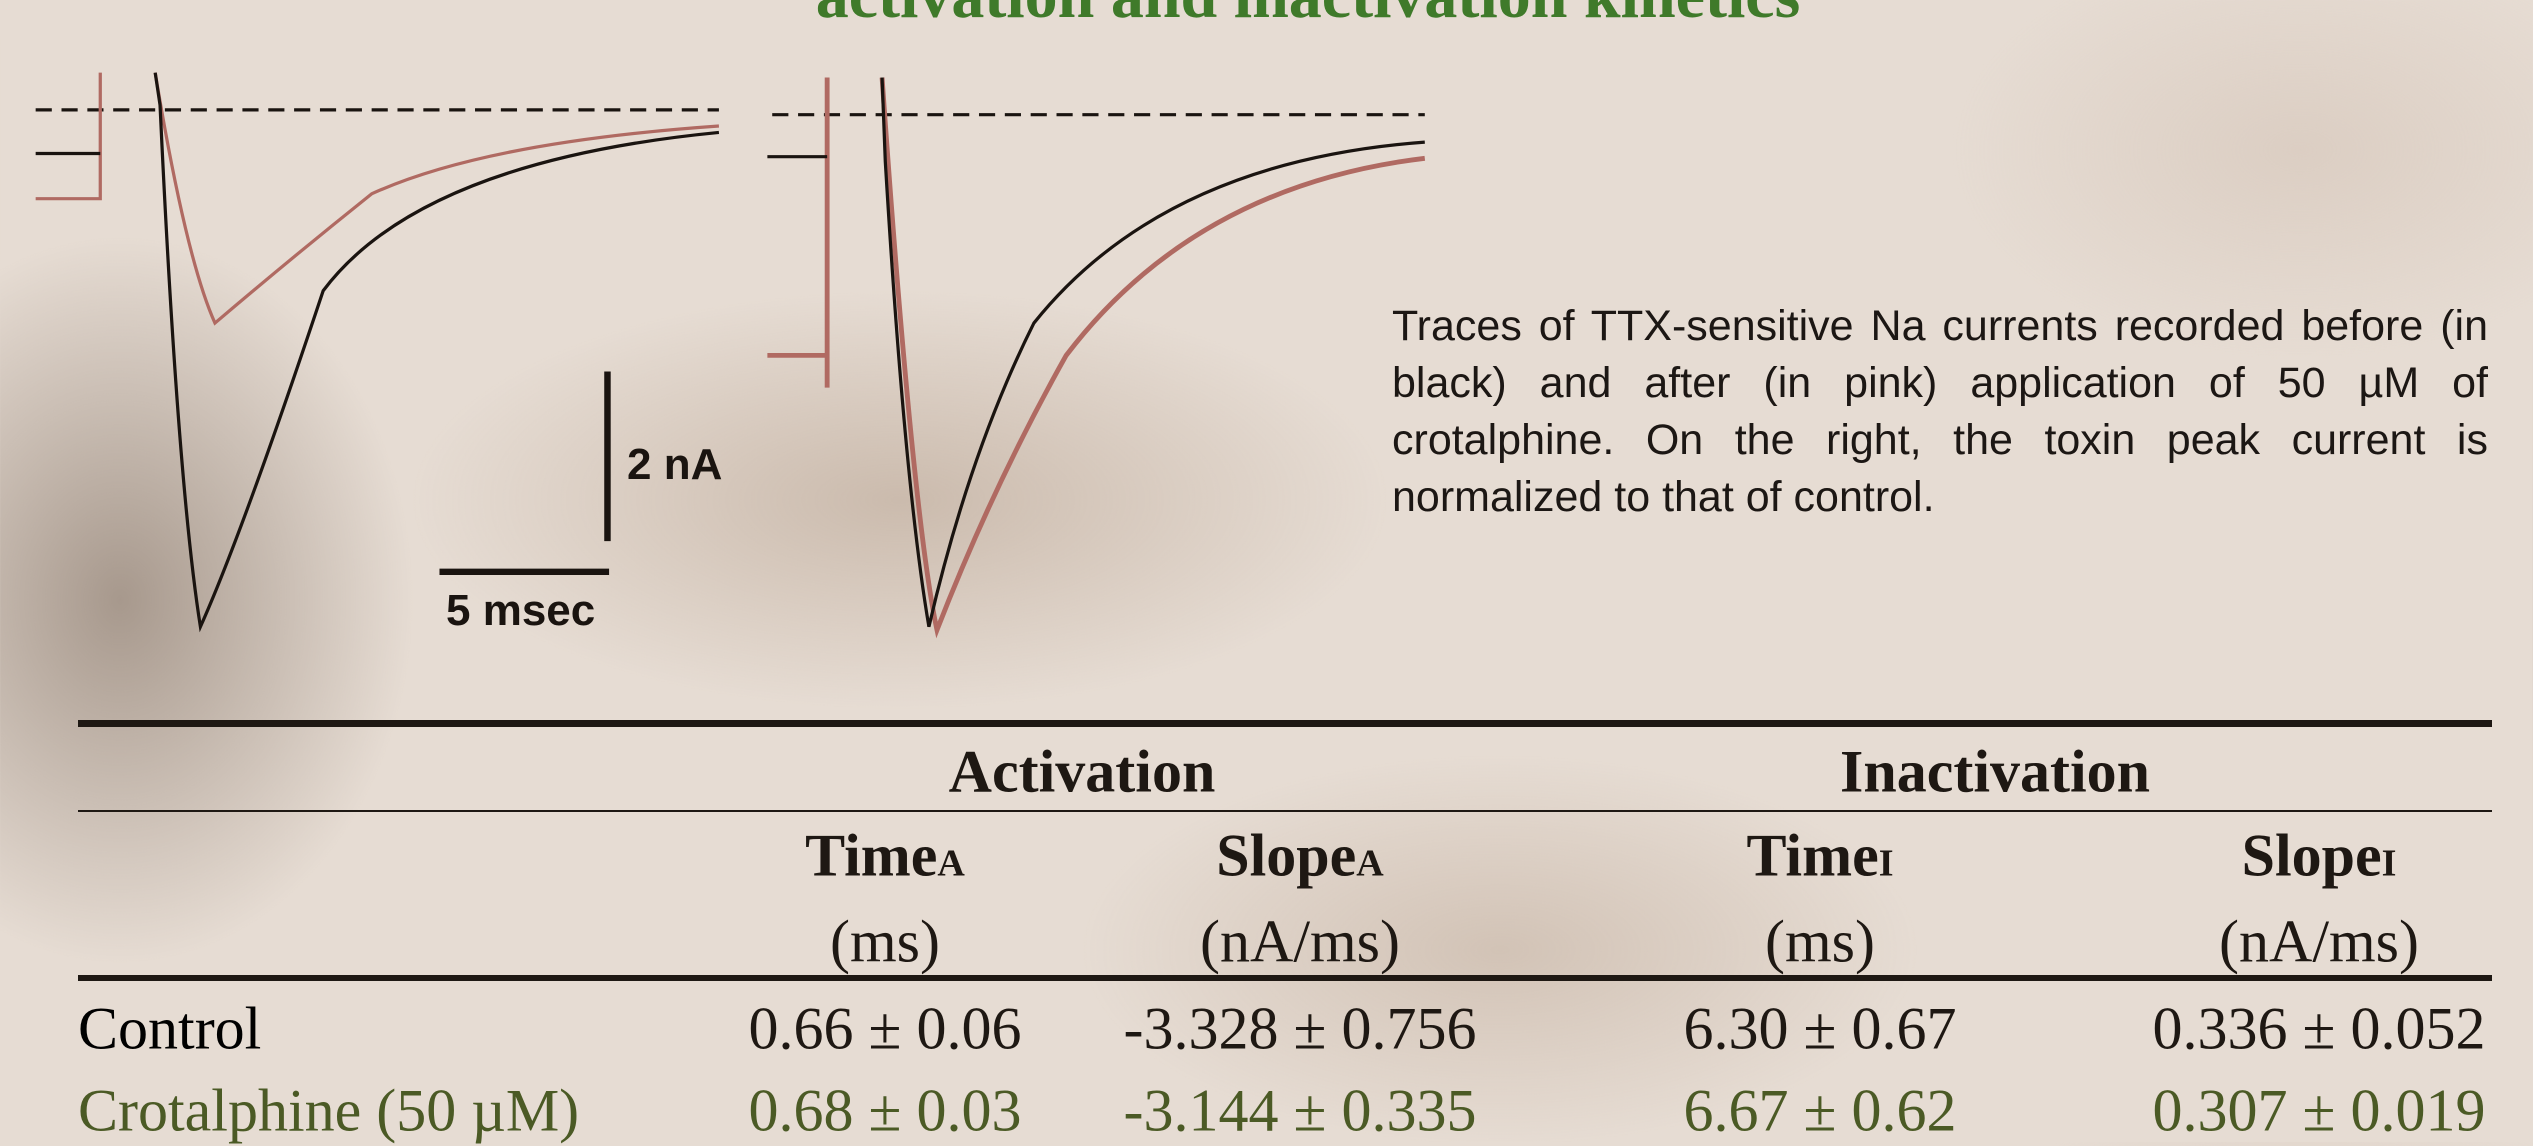 The image size is (2533, 1146). I want to click on time-scale-label: 5 msec, so click(521, 610).